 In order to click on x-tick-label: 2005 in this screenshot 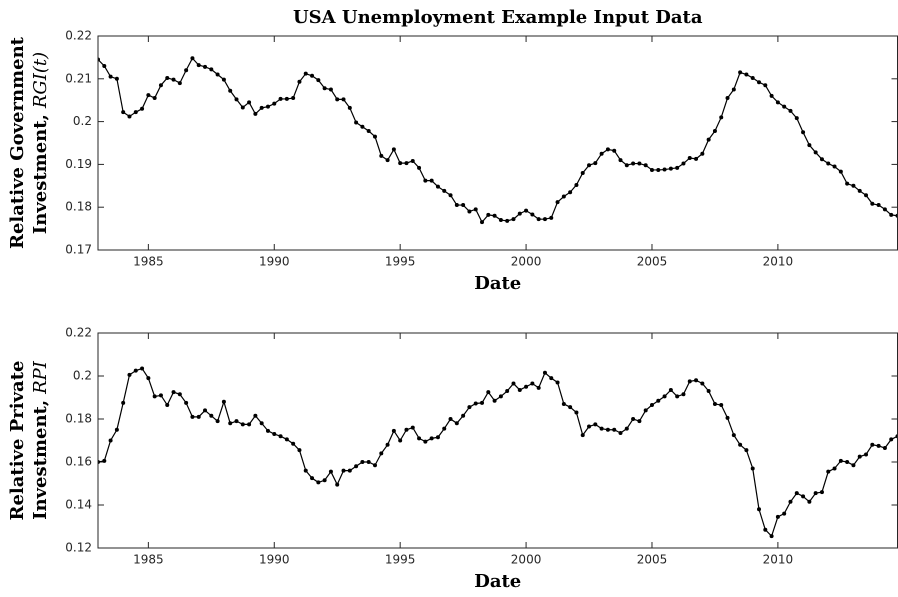, I will do `click(652, 560)`.